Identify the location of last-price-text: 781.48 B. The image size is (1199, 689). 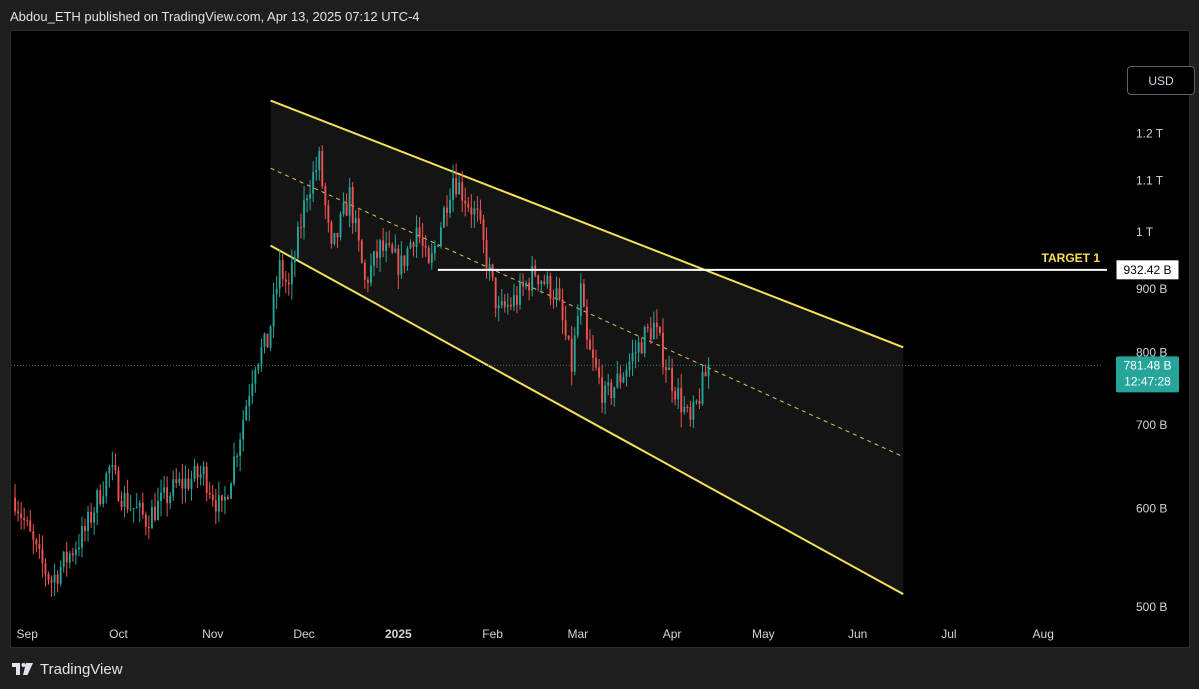
(1147, 365).